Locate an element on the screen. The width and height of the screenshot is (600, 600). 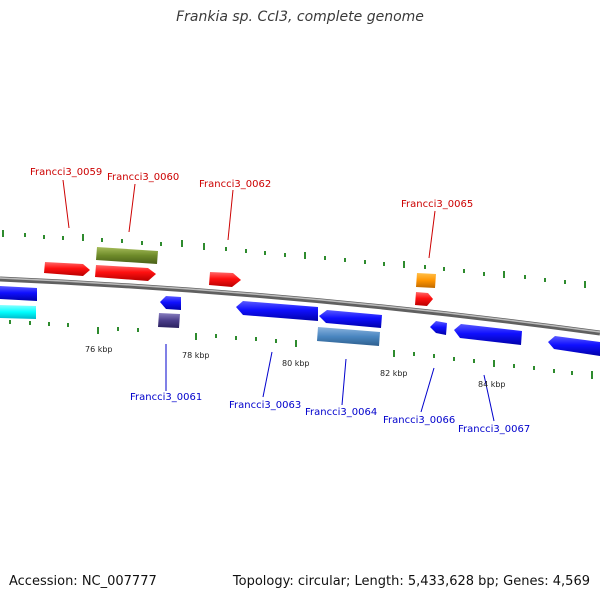
scale-label-84: 84 kbp is located at coordinates (492, 384).